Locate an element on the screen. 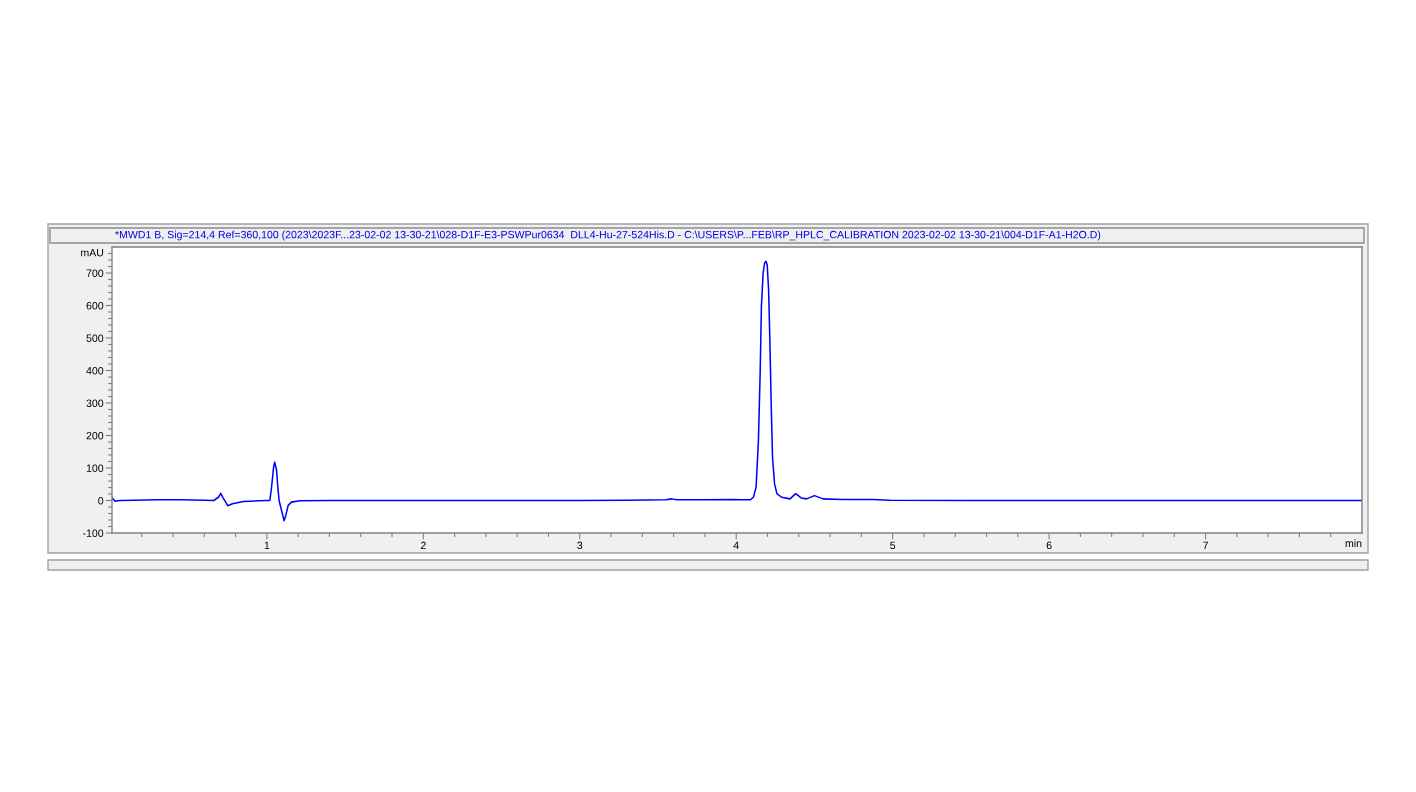 Image resolution: width=1416 pixels, height=792 pixels. y-tick-label: 600 is located at coordinates (95, 305).